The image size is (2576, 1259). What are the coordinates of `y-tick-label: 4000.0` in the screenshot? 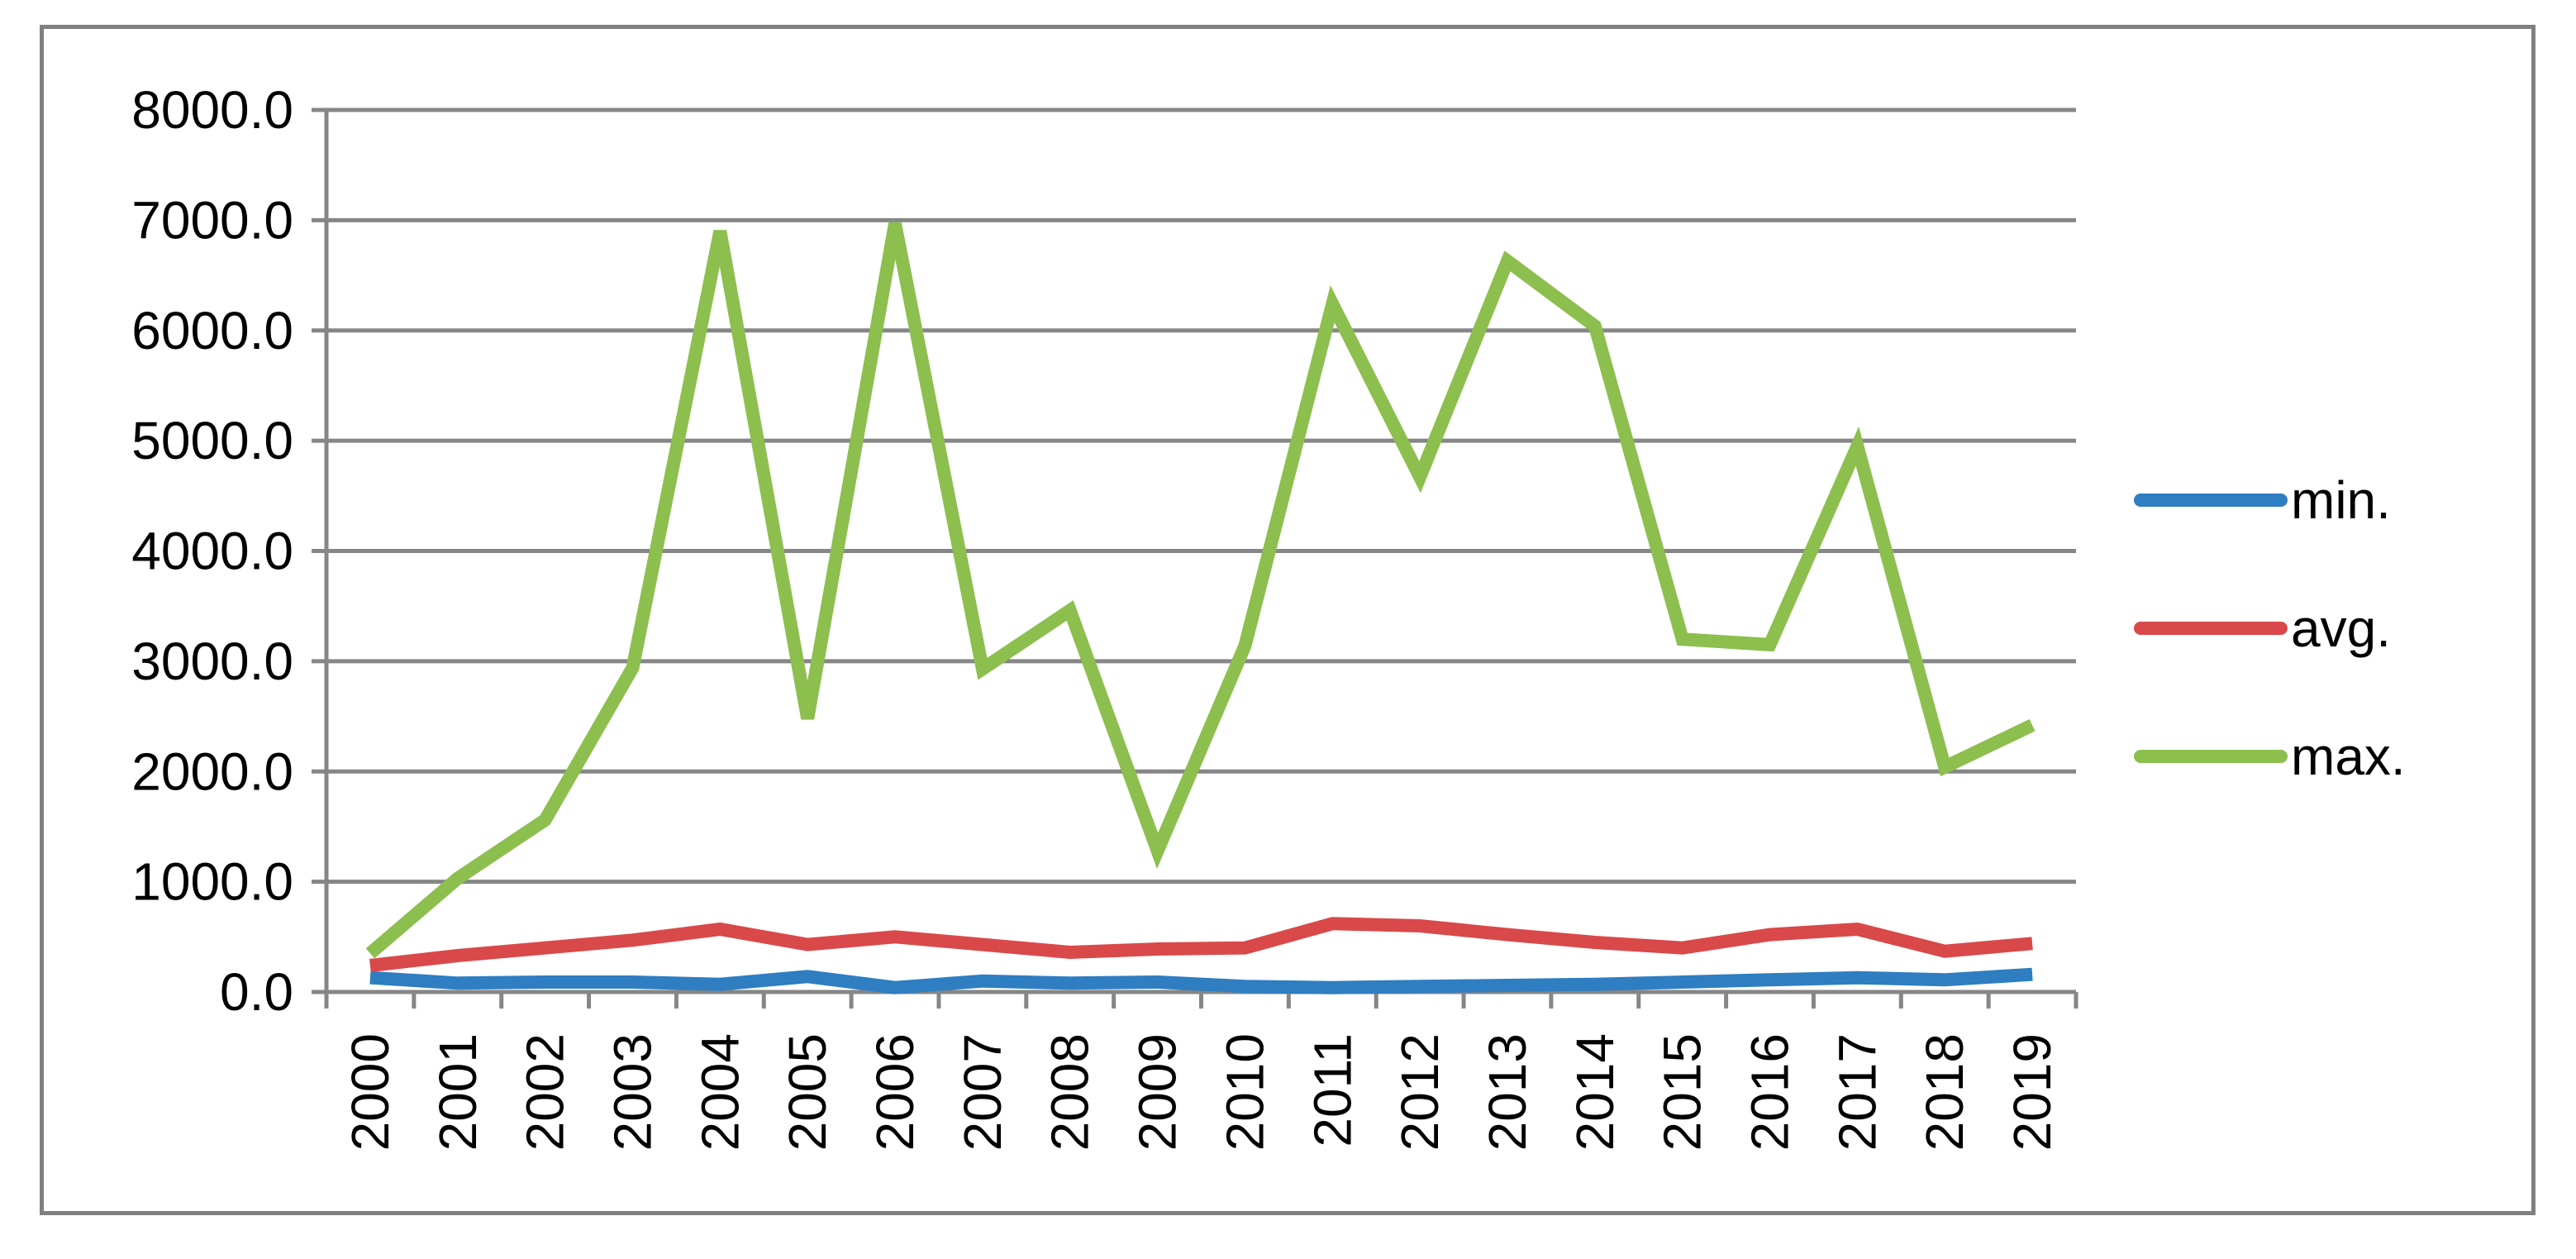 It's located at (212, 551).